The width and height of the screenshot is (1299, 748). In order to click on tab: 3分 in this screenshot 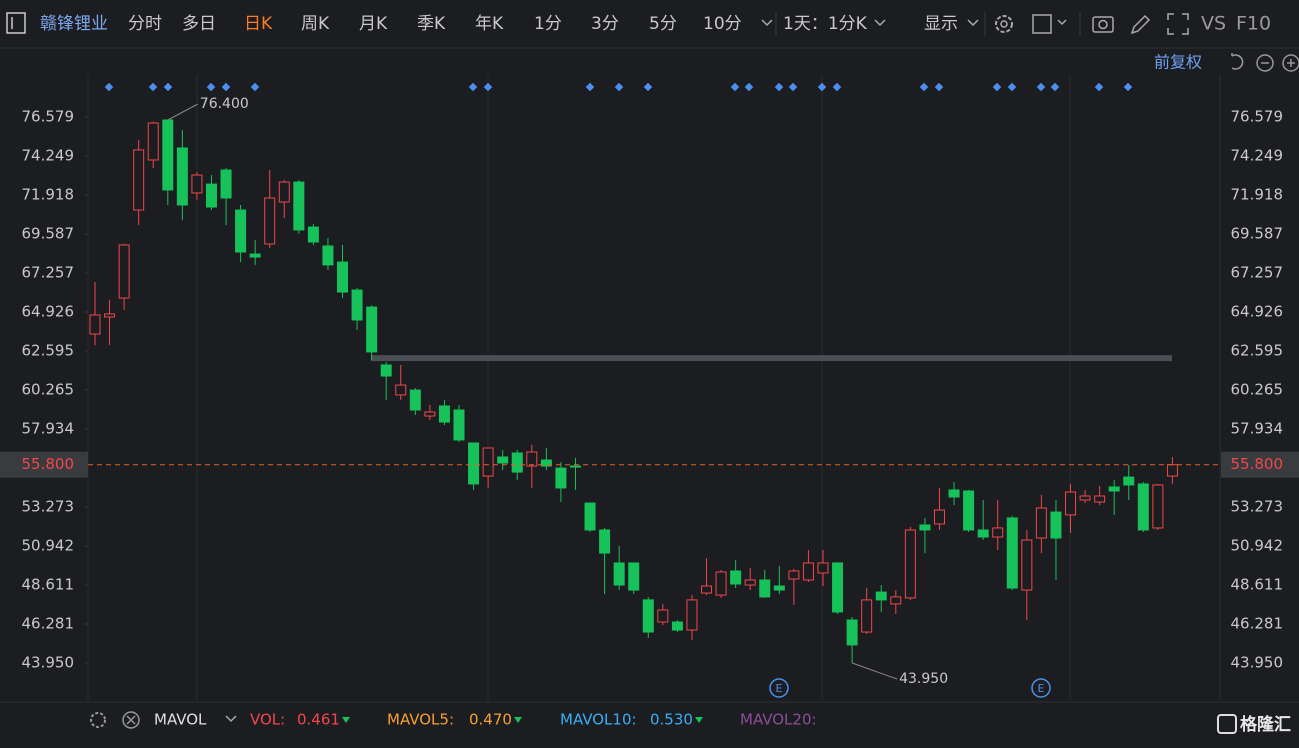, I will do `click(605, 24)`.